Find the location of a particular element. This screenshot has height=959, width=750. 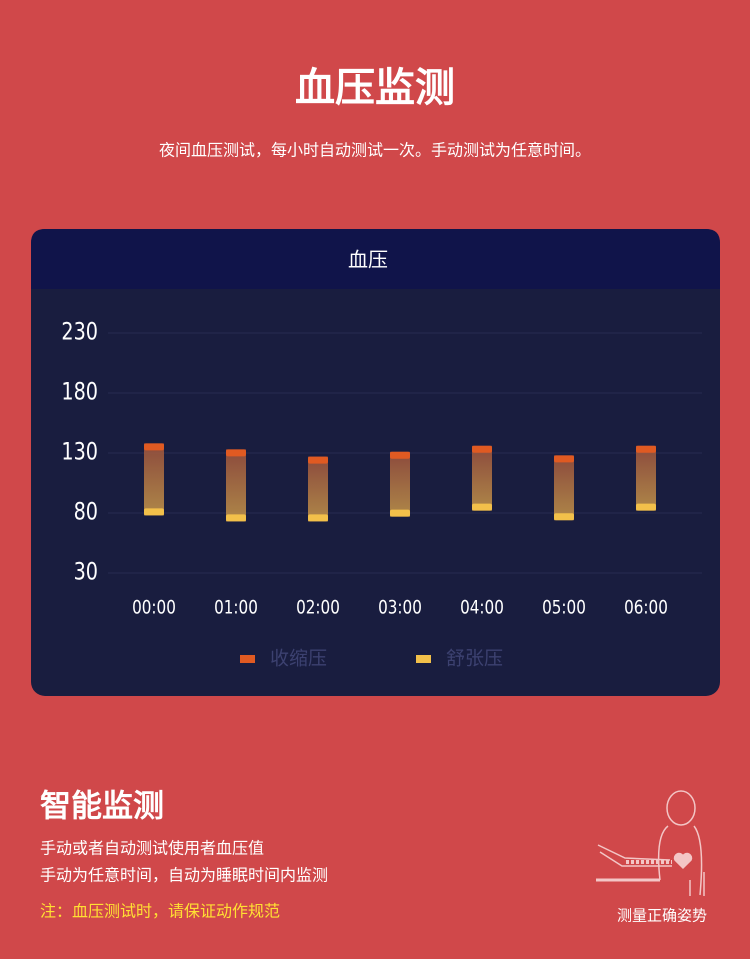

card-header is located at coordinates (375, 259).